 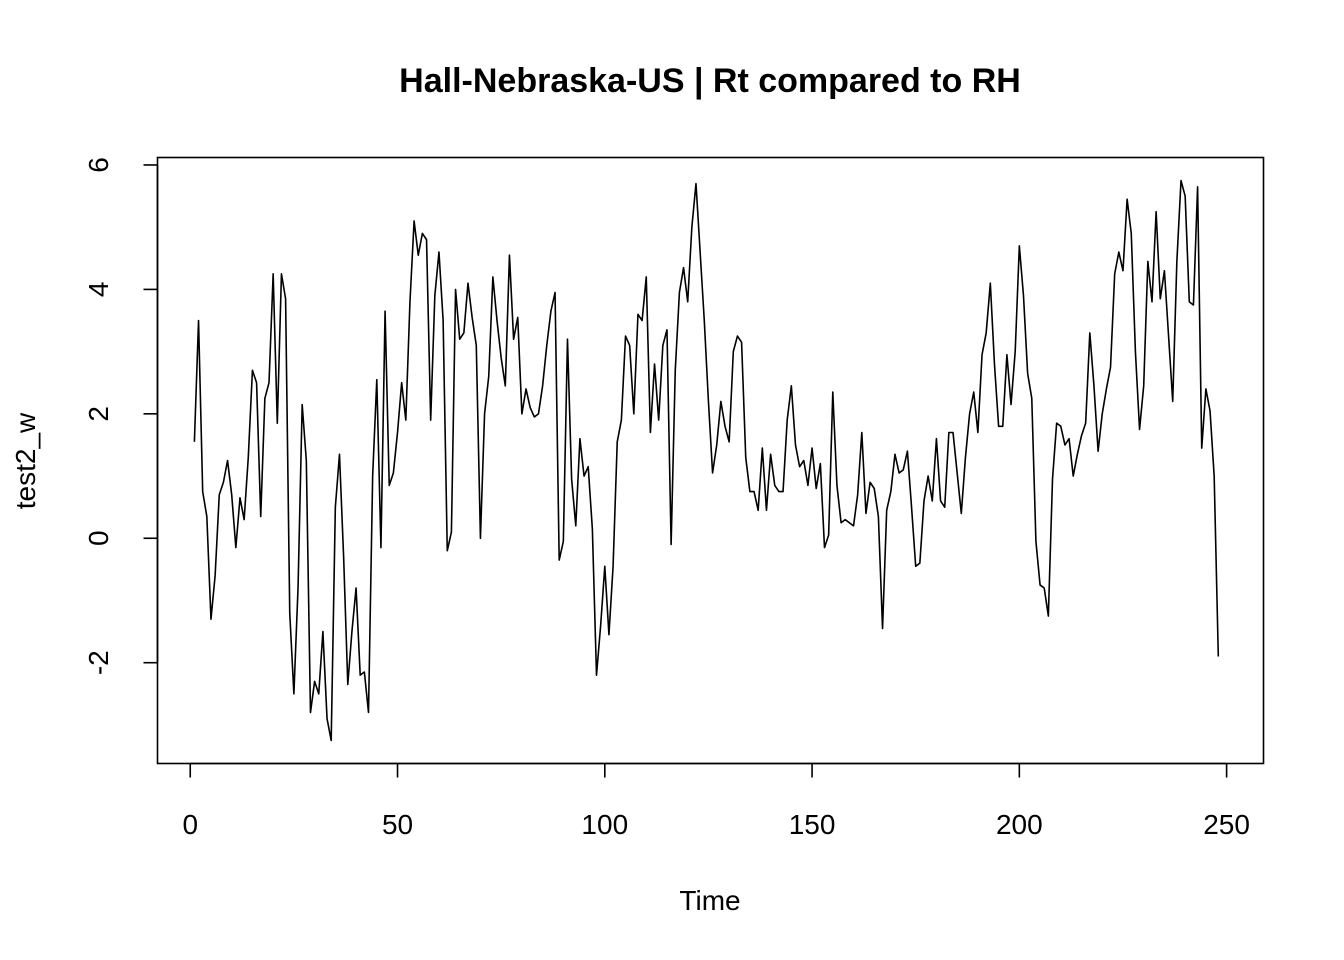 What do you see at coordinates (812, 824) in the screenshot?
I see `x-tick-label: 150` at bounding box center [812, 824].